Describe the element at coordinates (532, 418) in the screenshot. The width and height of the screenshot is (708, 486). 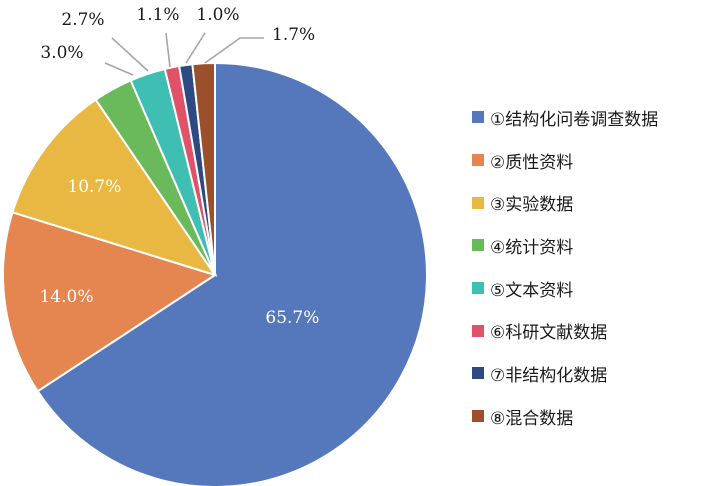
I see `legend-label: ⑧混合数据` at that location.